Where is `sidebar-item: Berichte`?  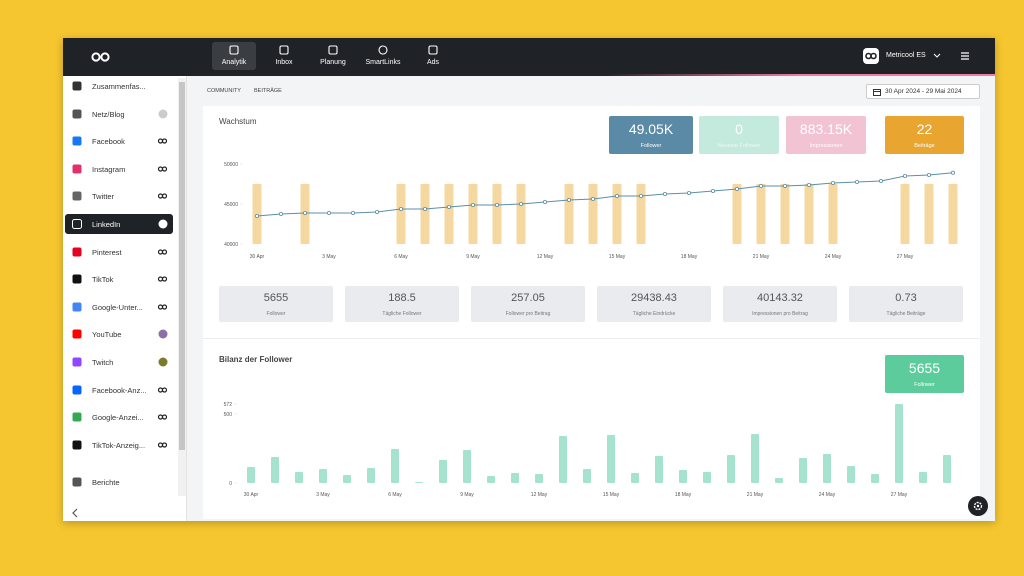 sidebar-item: Berichte is located at coordinates (119, 482).